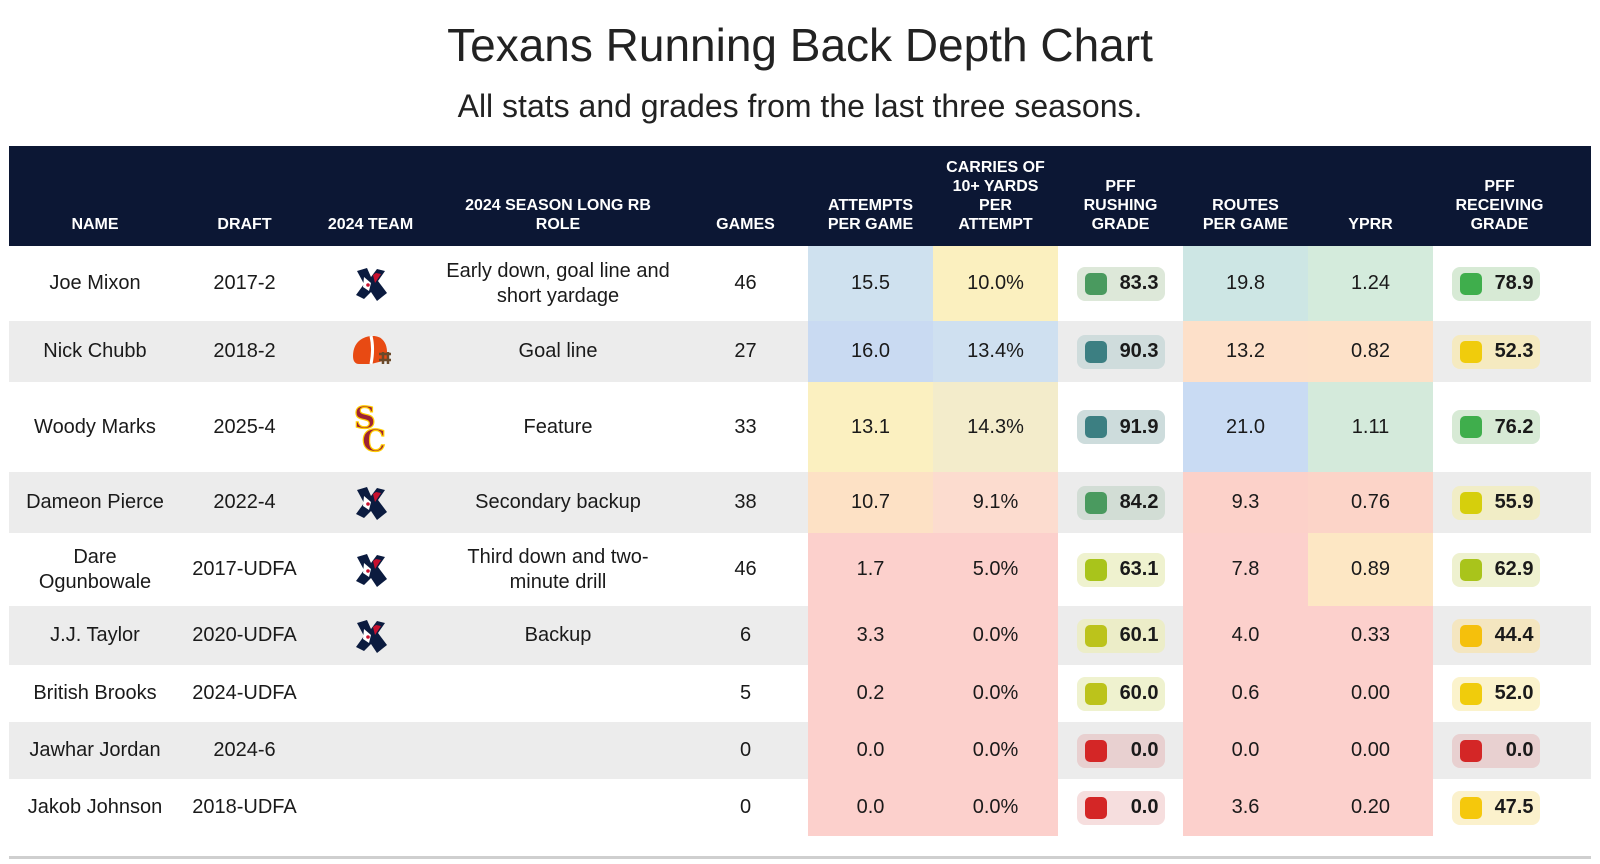 The image size is (1600, 864). I want to click on rushing-grade-cell: 84.2, so click(1120, 502).